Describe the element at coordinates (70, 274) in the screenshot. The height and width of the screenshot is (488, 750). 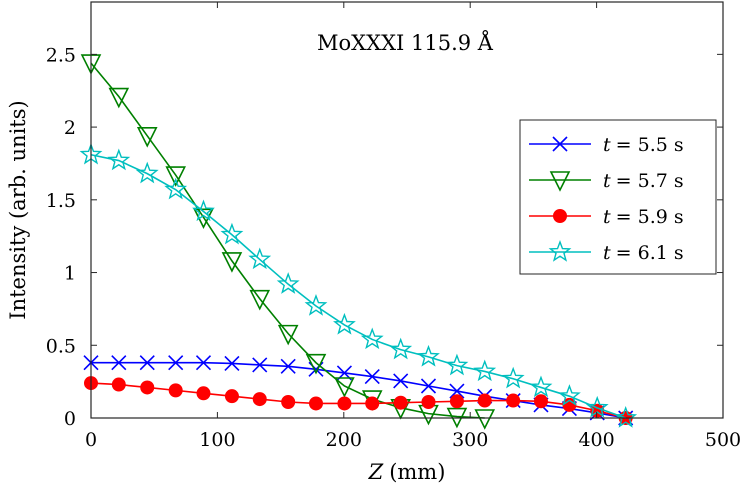
I see `y-tick-label-2: 1` at that location.